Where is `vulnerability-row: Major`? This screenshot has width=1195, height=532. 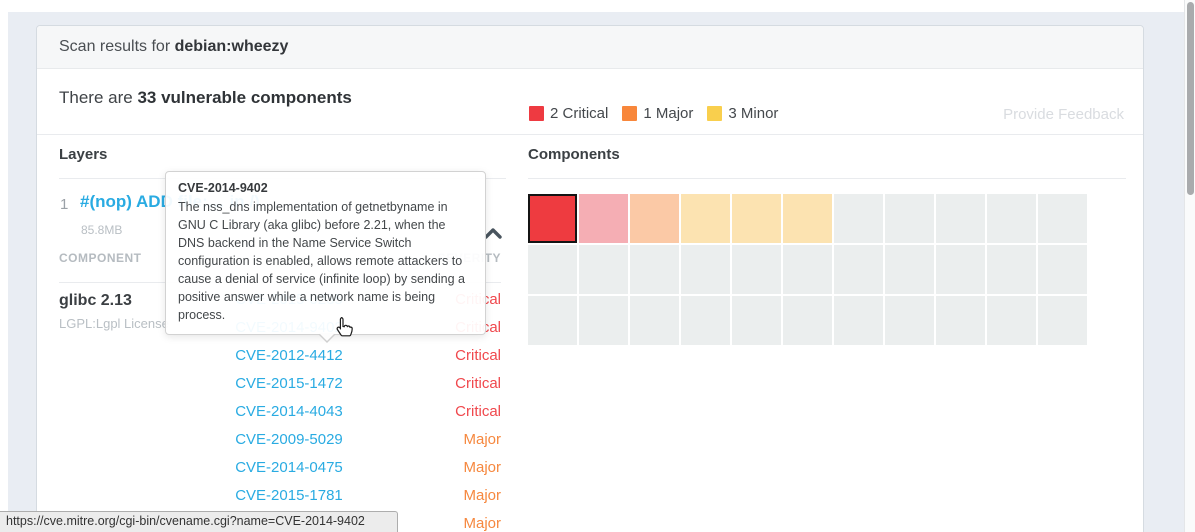 vulnerability-row: Major is located at coordinates (280, 521).